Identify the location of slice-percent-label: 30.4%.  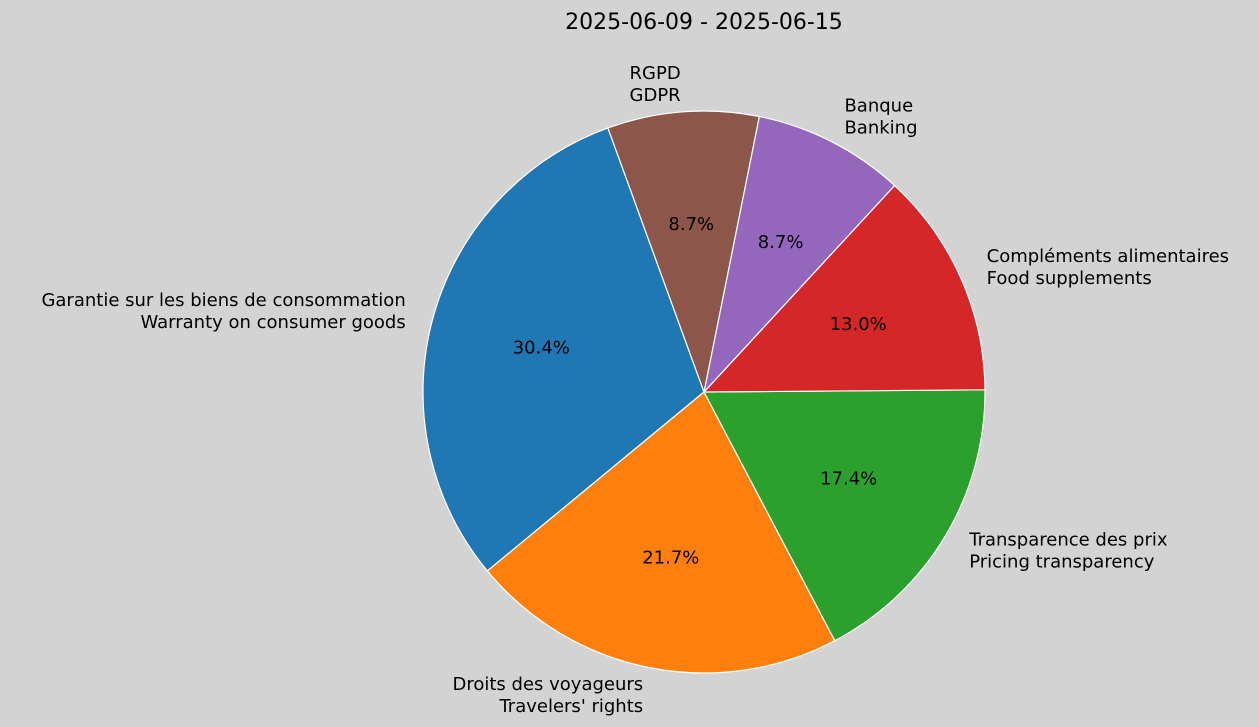
(541, 348).